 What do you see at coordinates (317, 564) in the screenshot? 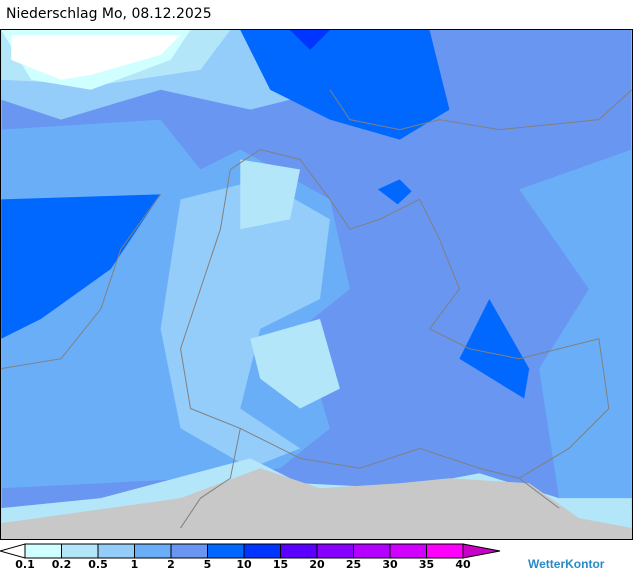
I see `legend-tick-label: 20` at bounding box center [317, 564].